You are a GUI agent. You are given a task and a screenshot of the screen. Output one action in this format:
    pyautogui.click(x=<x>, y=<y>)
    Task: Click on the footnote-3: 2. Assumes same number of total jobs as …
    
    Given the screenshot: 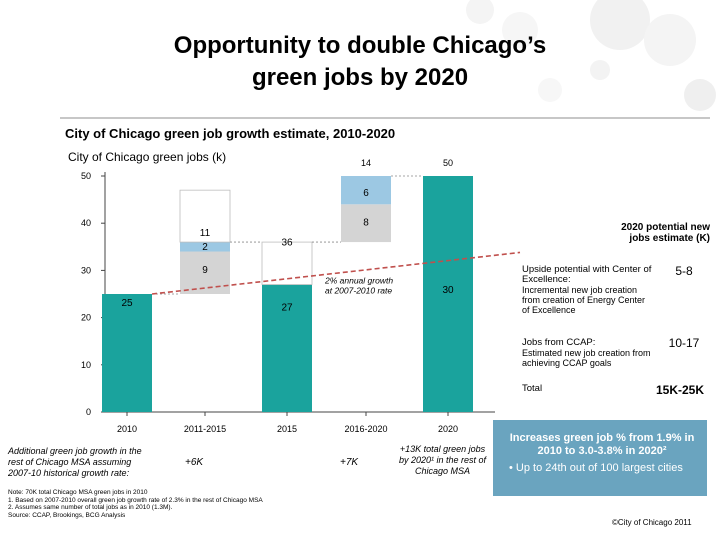 What is the action you would take?
    pyautogui.click(x=90, y=507)
    